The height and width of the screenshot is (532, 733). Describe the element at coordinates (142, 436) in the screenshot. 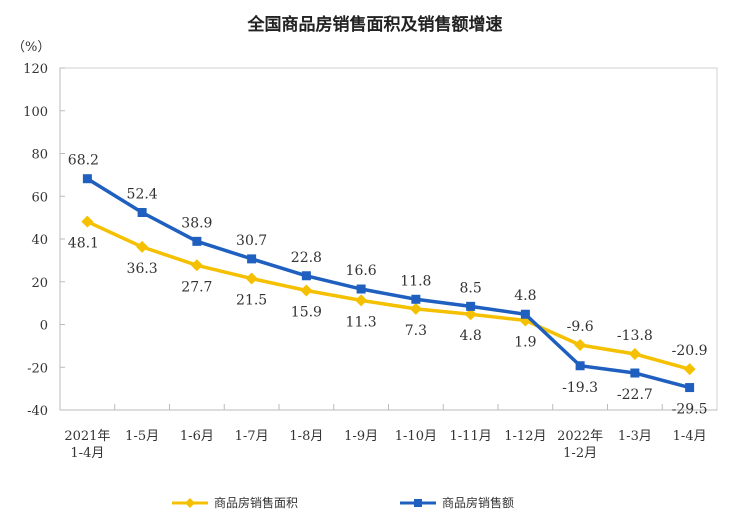

I see `x-tick-label: 1-5月` at that location.